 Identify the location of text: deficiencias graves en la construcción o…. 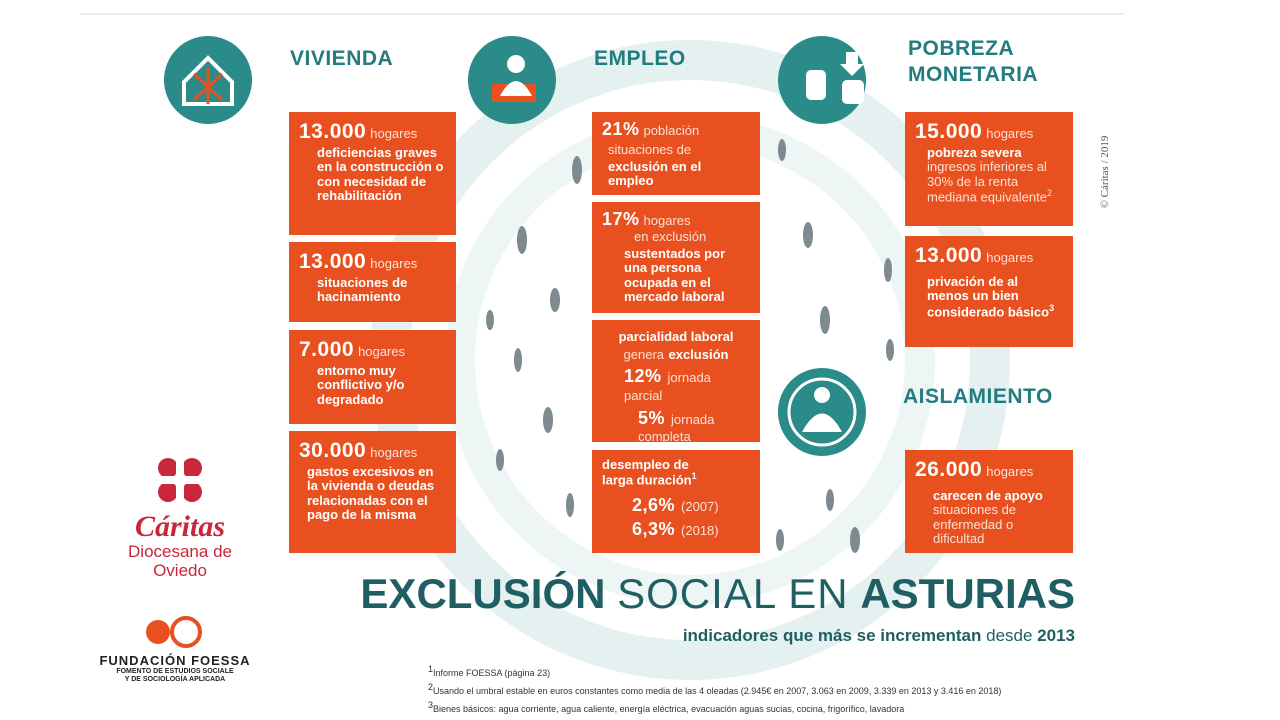
(380, 174).